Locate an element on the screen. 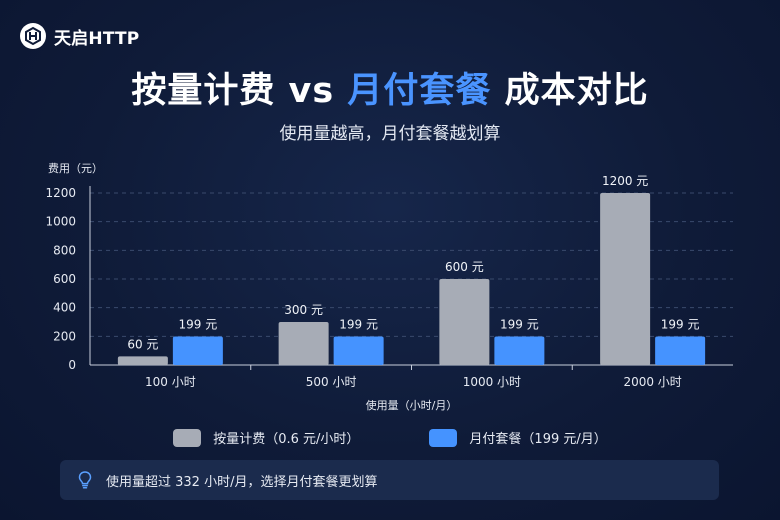  hex-logo-icon is located at coordinates (33, 36).